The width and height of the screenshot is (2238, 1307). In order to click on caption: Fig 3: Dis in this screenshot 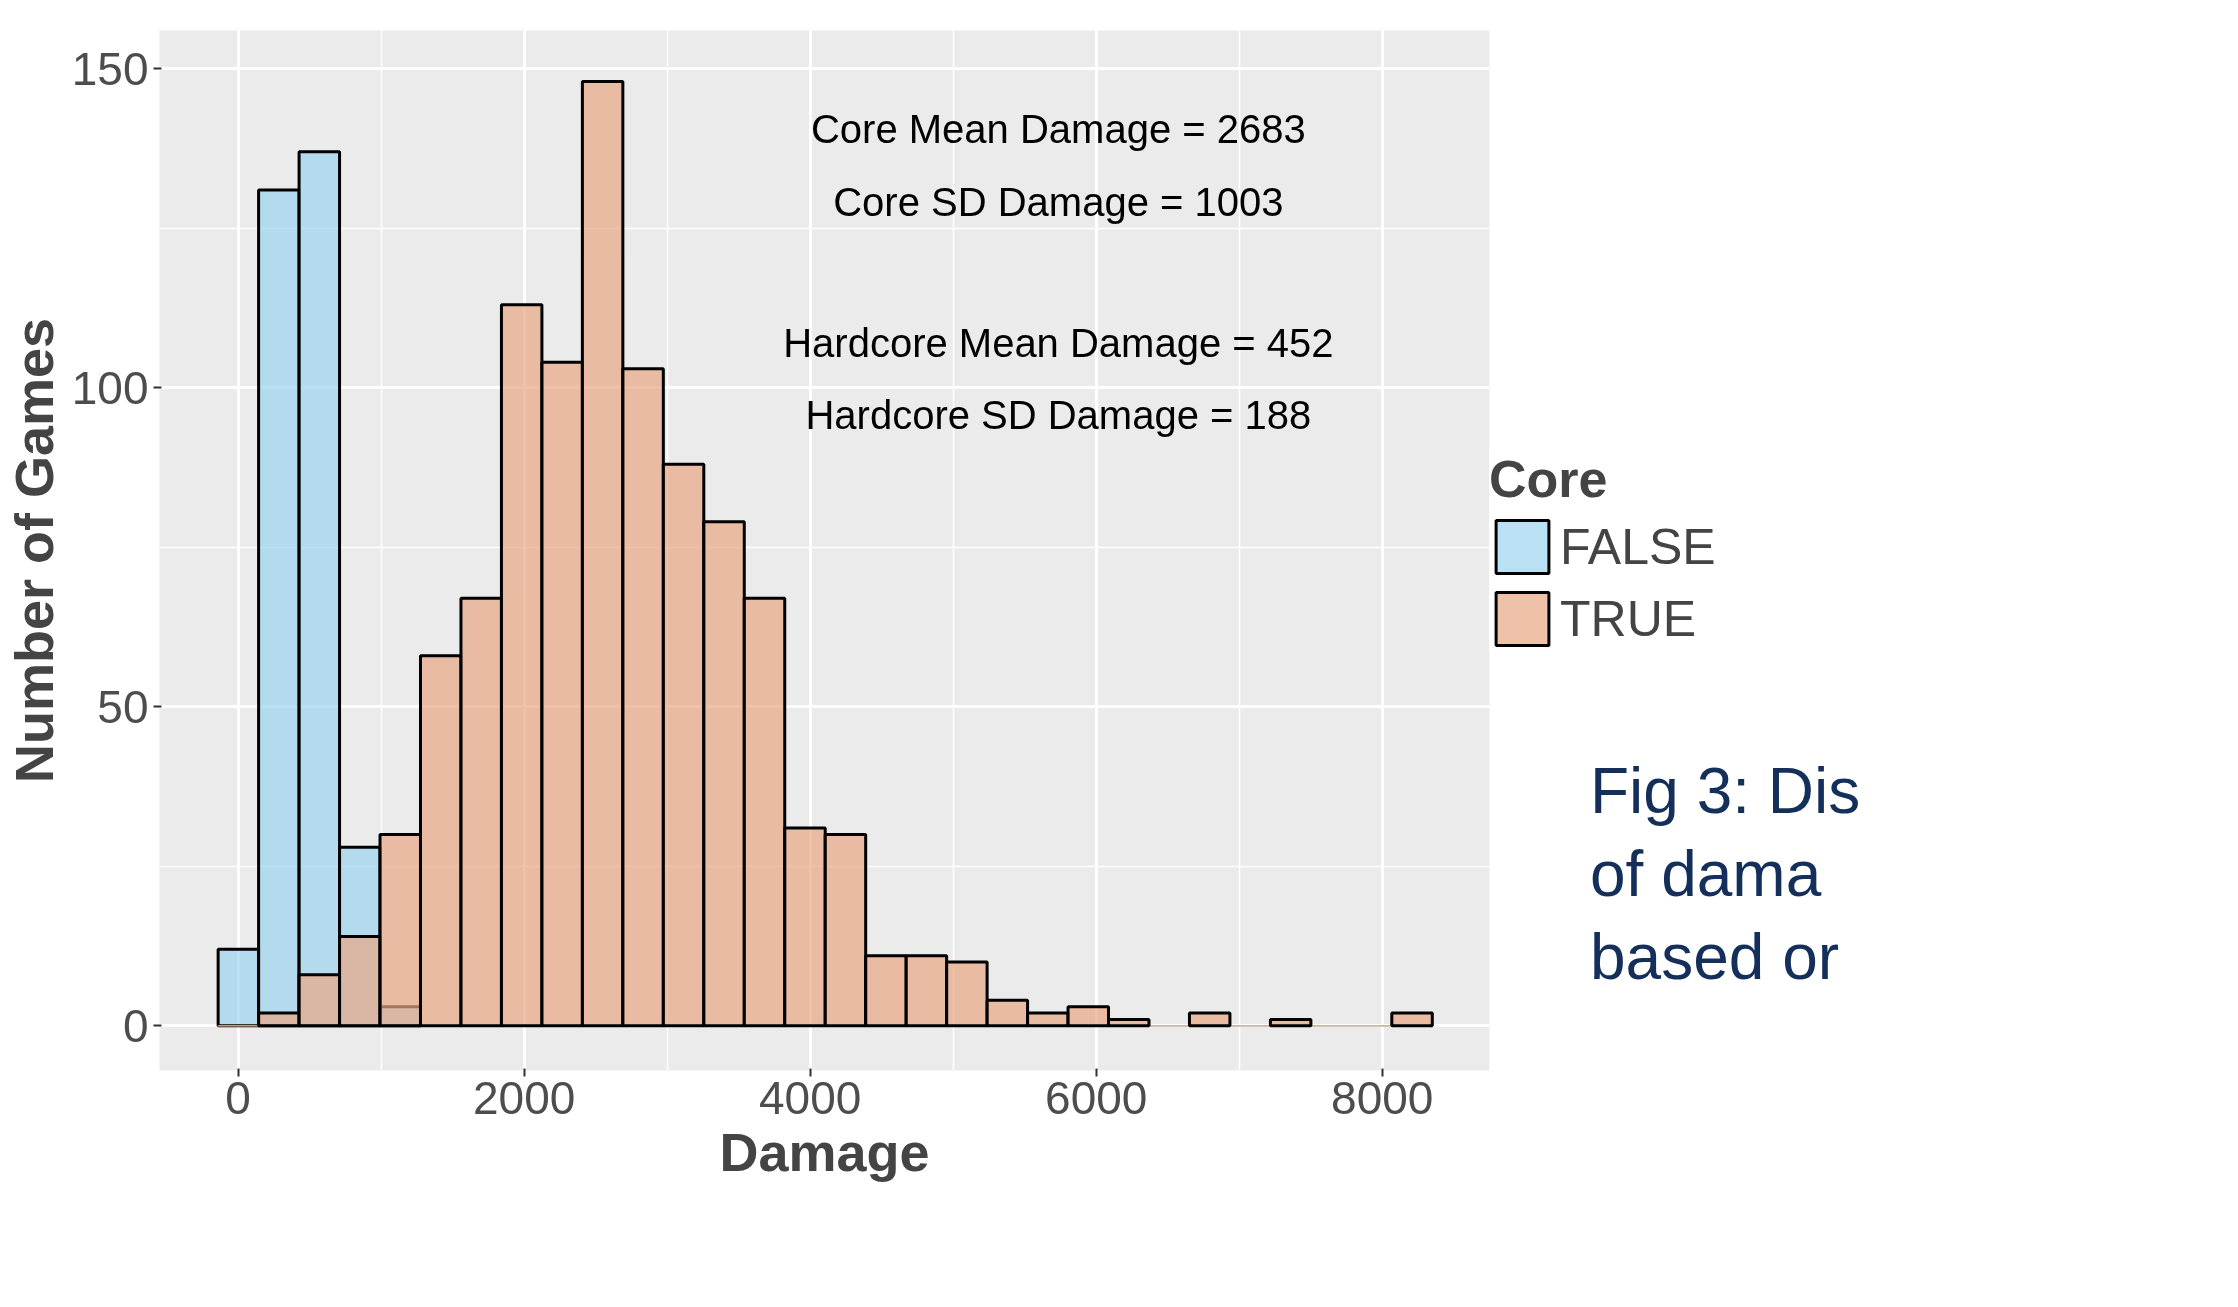, I will do `click(1725, 791)`.